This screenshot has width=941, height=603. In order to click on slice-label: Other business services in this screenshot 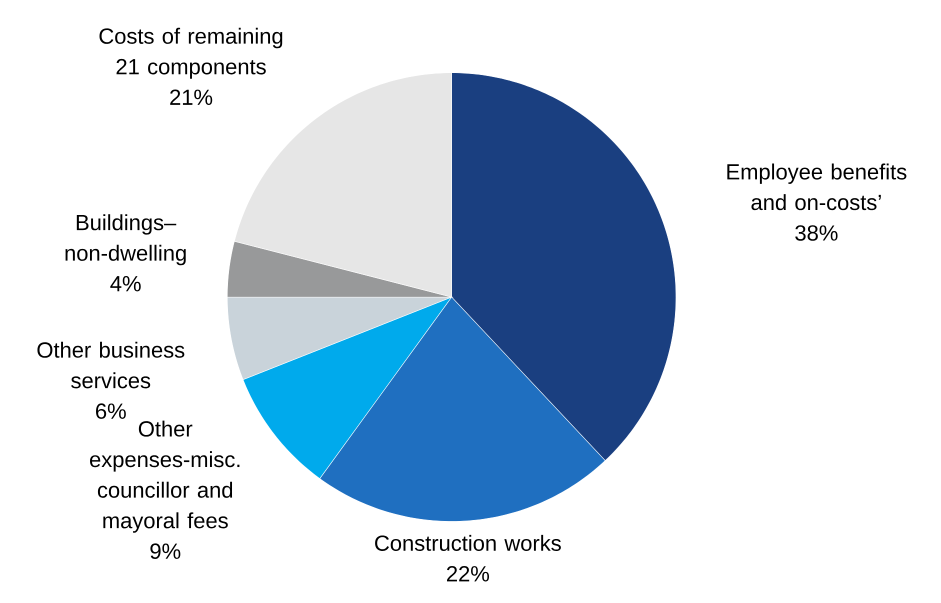, I will do `click(110, 365)`.